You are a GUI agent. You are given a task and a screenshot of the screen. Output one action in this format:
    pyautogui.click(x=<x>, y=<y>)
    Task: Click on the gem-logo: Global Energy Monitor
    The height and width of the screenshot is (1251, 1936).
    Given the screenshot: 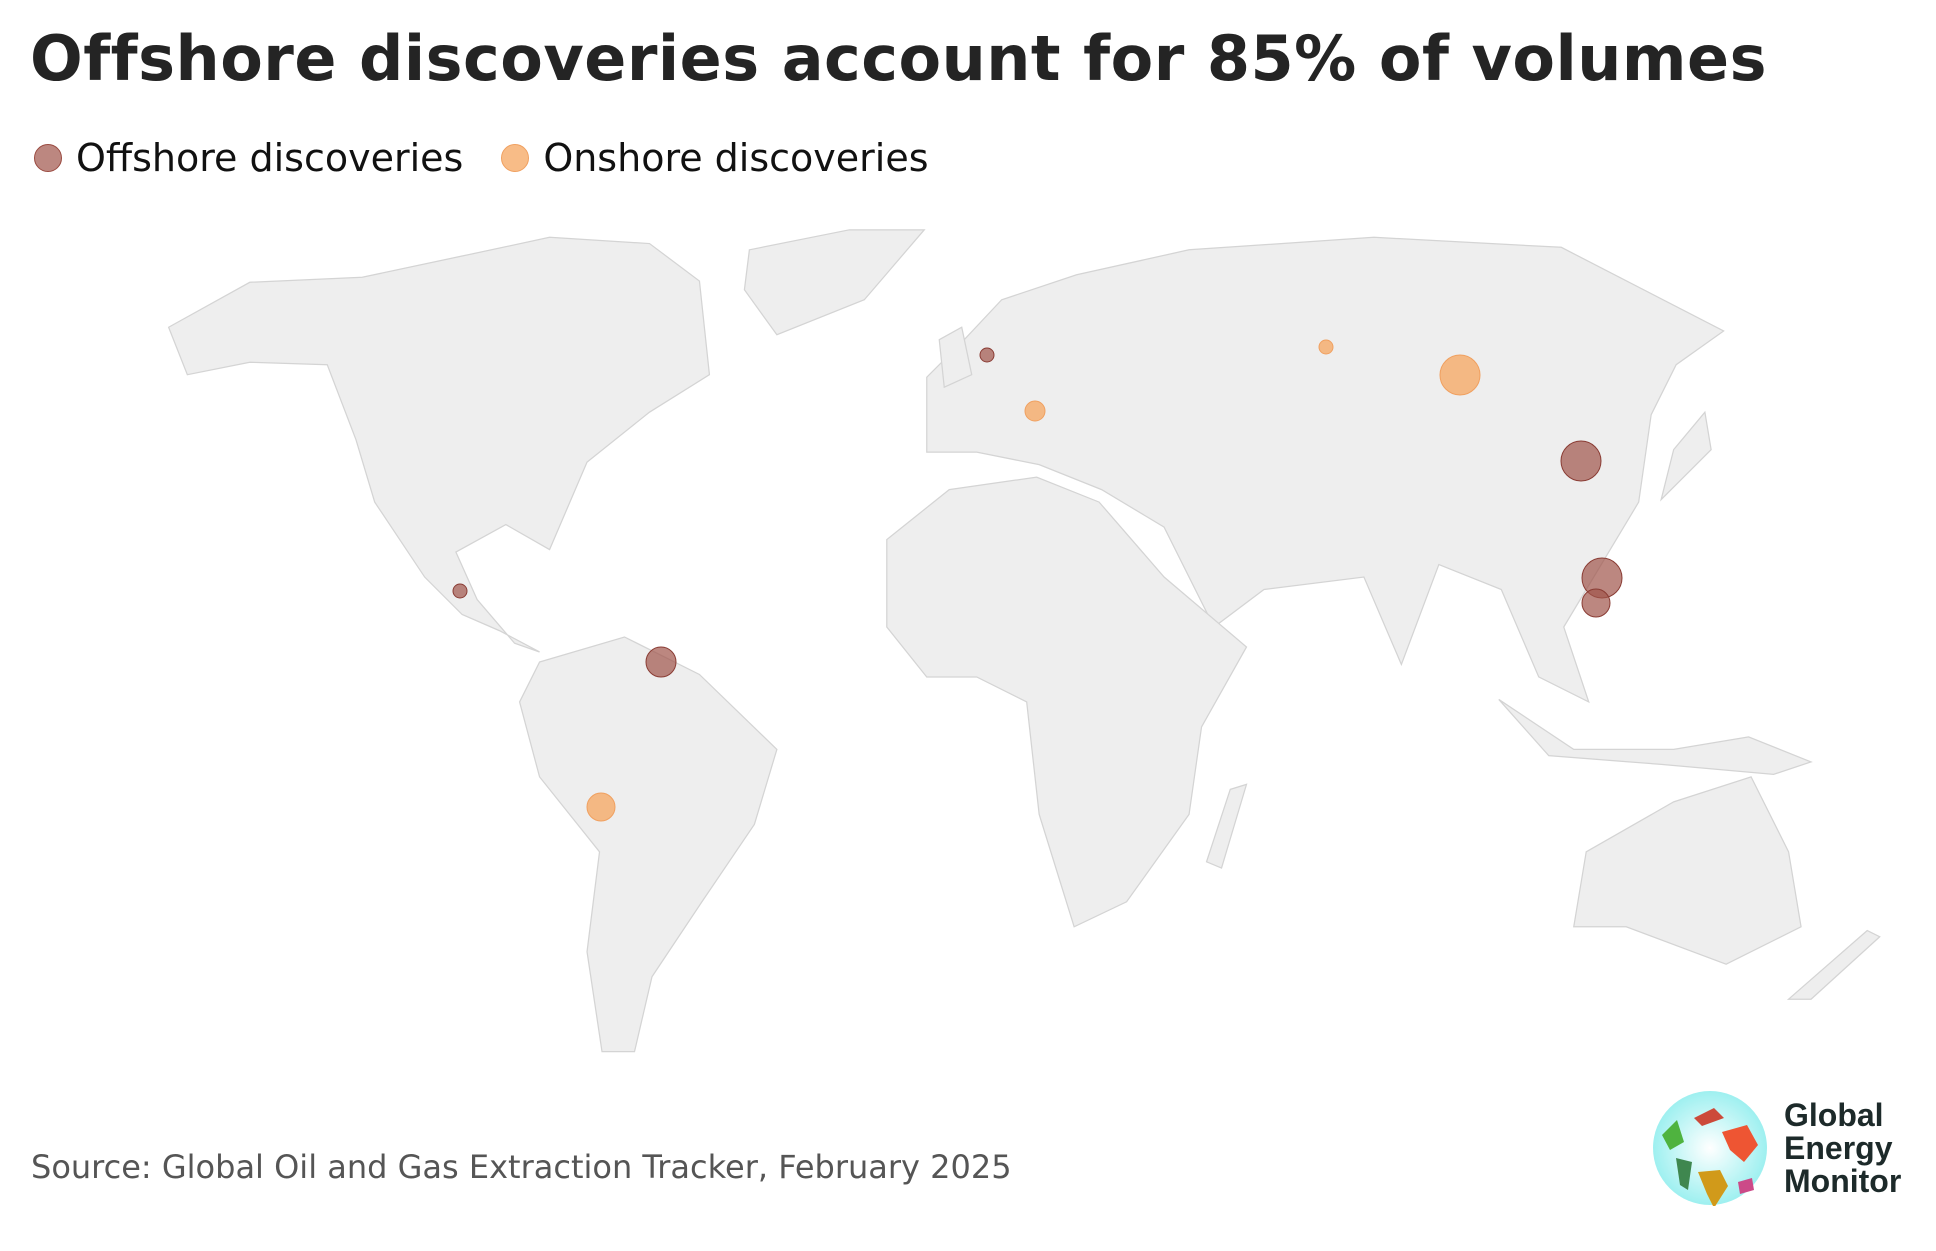 What is the action you would take?
    pyautogui.click(x=1776, y=1148)
    